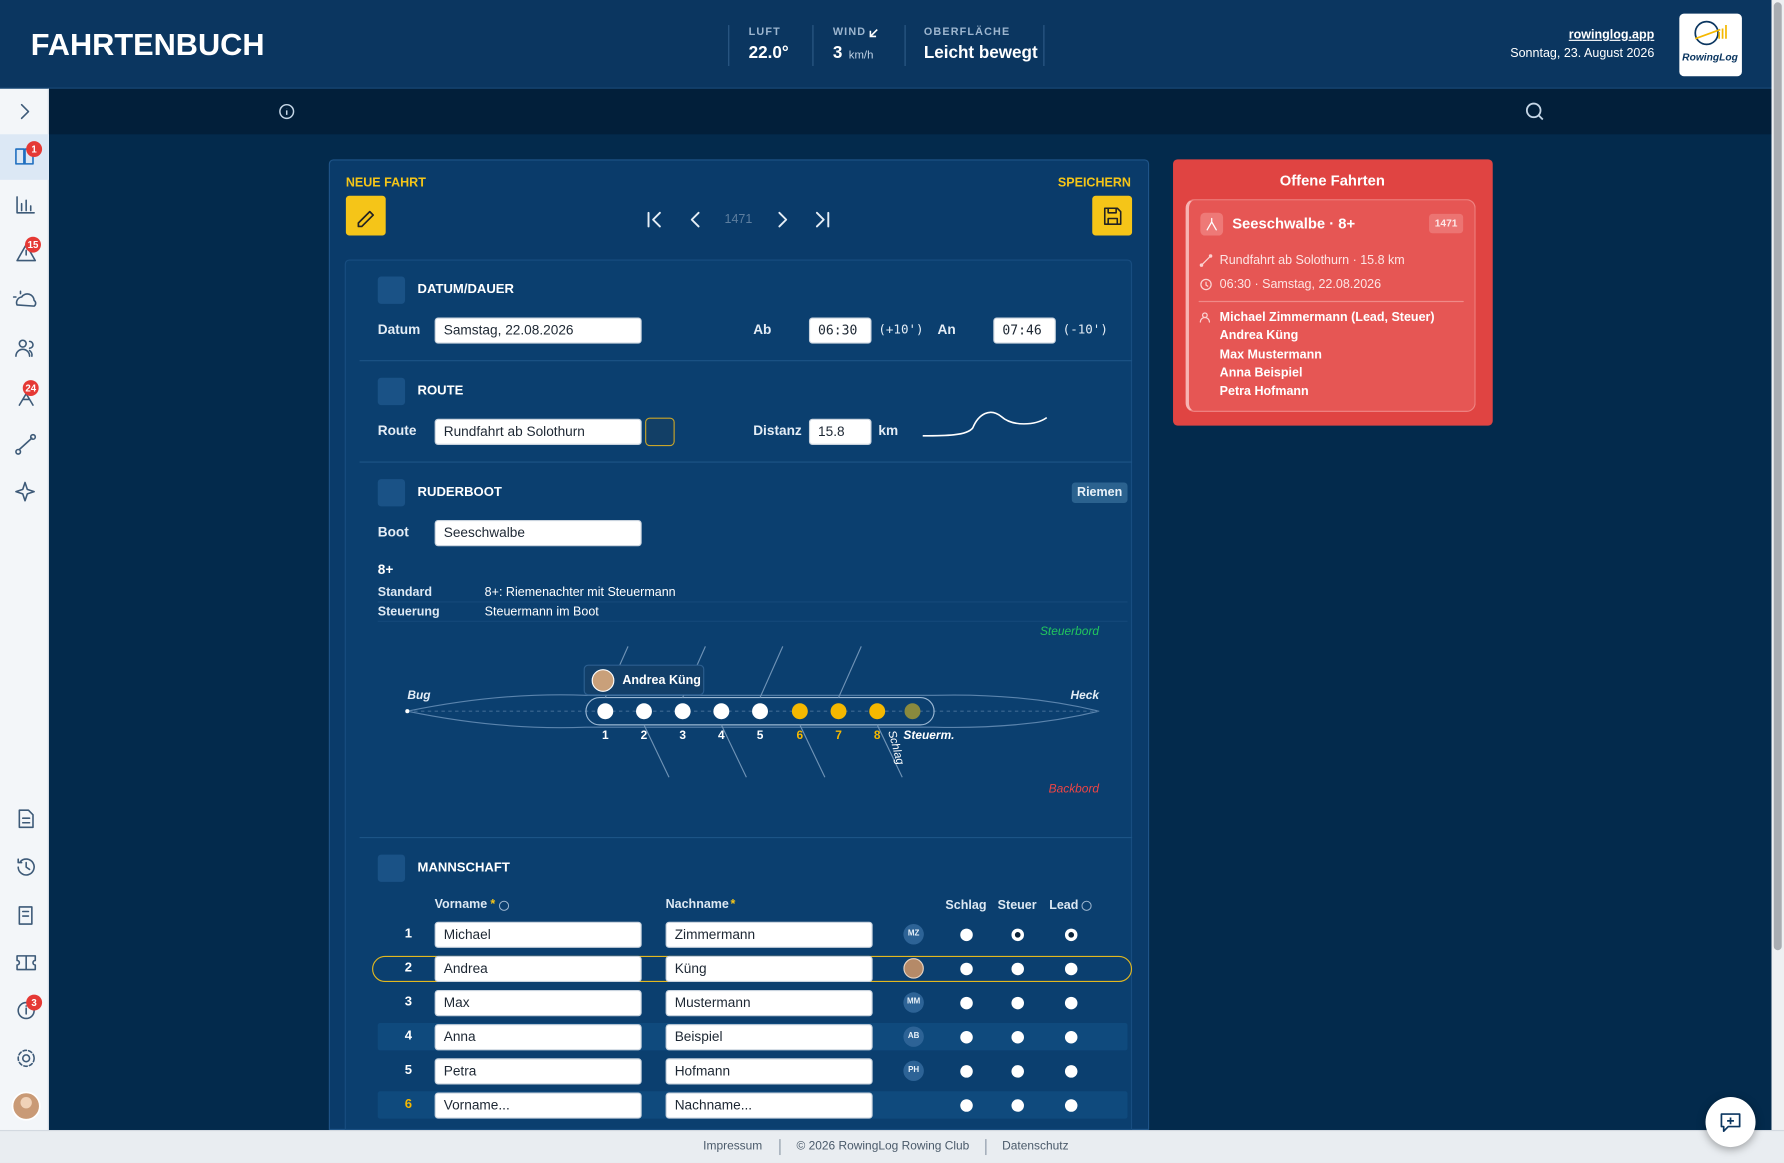 This screenshot has height=1163, width=1784. I want to click on rigging-tag: Riemen, so click(1099, 492).